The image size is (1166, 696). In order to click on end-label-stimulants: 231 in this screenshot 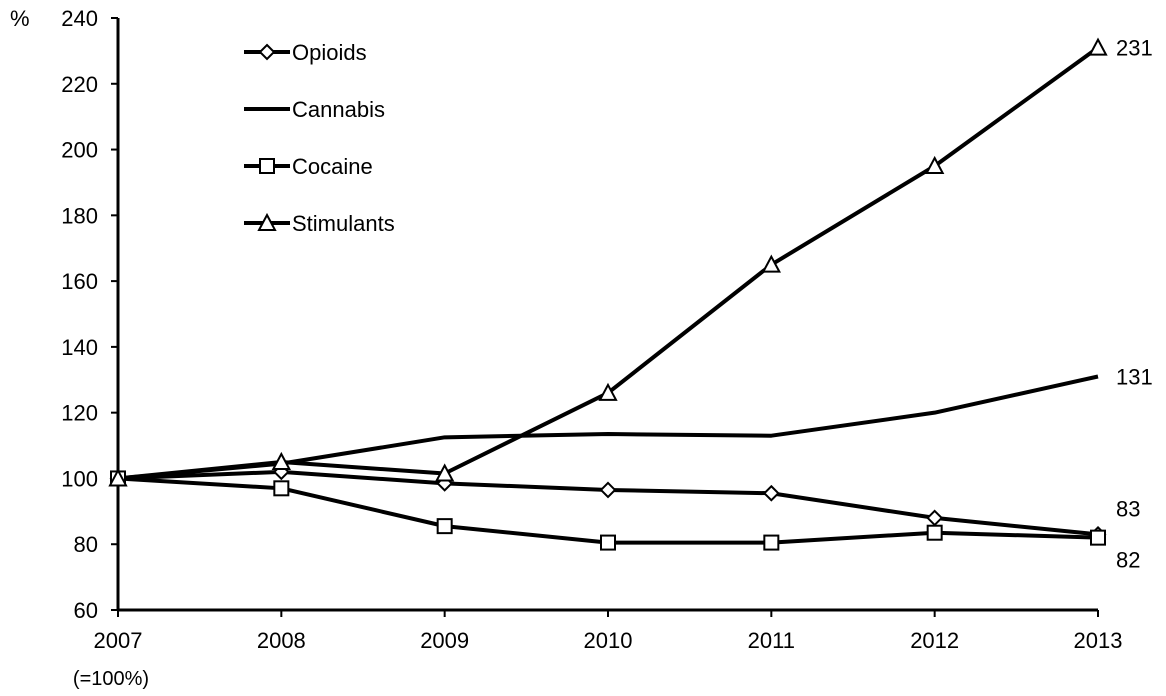, I will do `click(1134, 48)`.